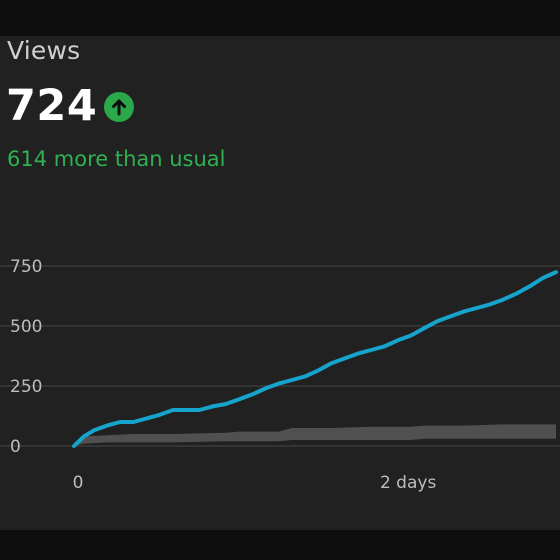 The width and height of the screenshot is (560, 560). What do you see at coordinates (116, 159) in the screenshot?
I see `comparison-text: 614 more than usual` at bounding box center [116, 159].